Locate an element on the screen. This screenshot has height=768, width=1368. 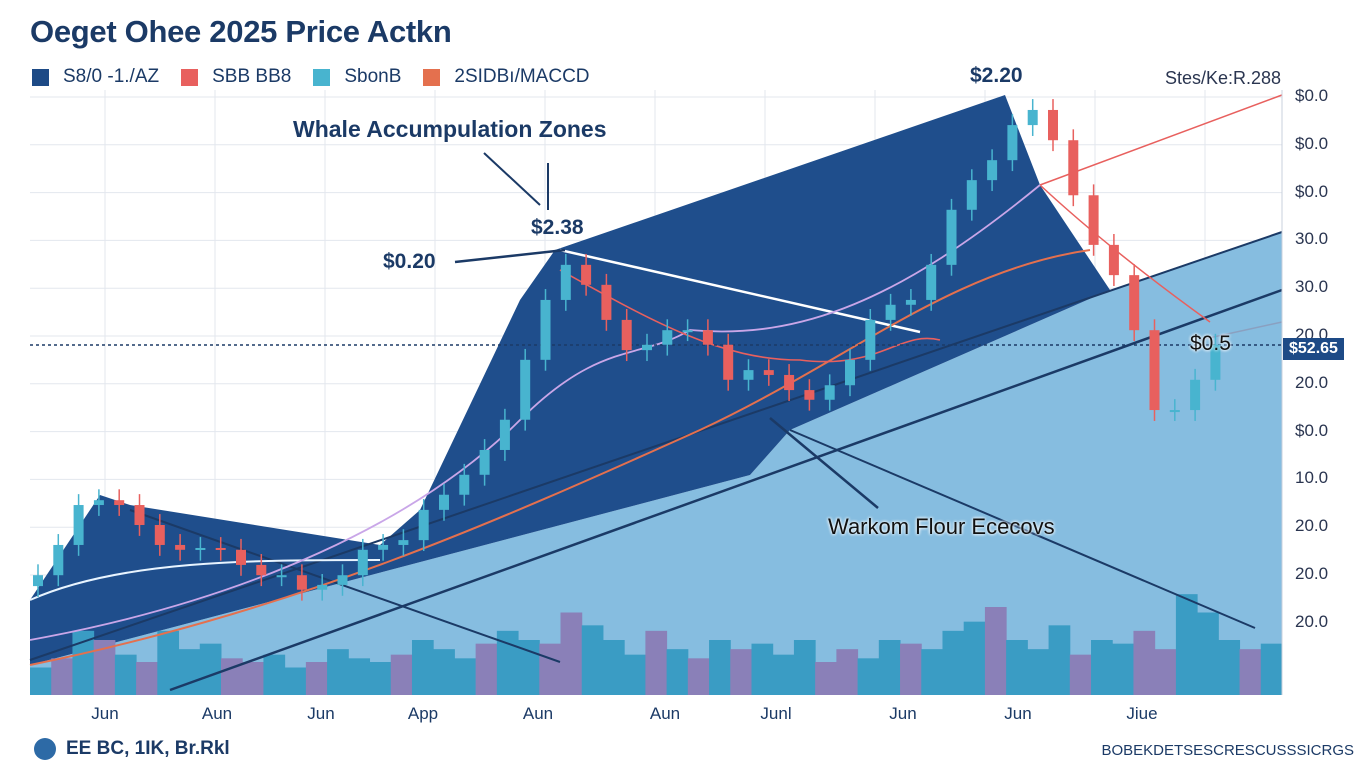
legend-label: SBB BB8 is located at coordinates (252, 76).